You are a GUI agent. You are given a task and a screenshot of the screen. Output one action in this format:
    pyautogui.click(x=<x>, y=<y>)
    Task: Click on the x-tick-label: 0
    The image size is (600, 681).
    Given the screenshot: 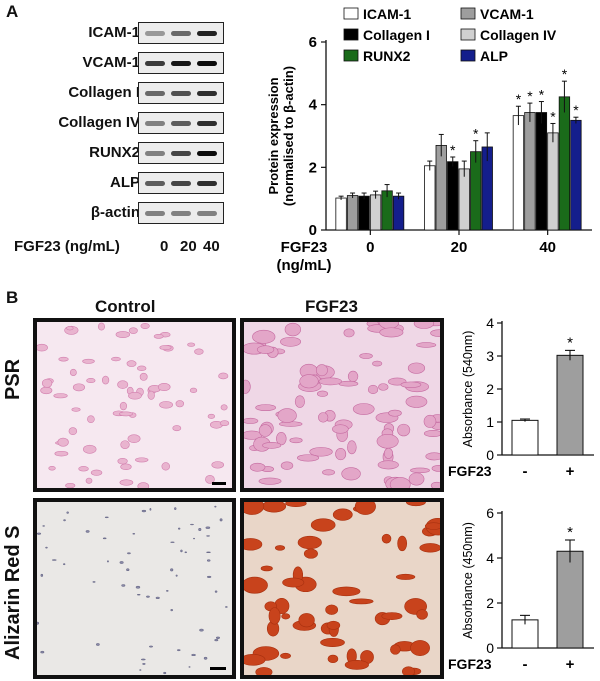 What is the action you would take?
    pyautogui.click(x=370, y=247)
    